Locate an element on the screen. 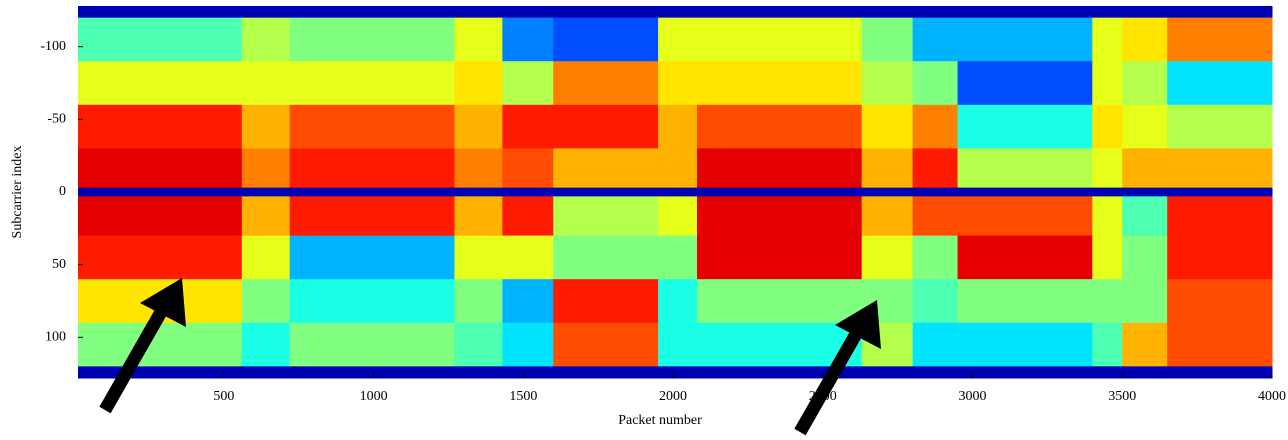 This screenshot has width=1288, height=440. x-tick-label: 3000 is located at coordinates (973, 396).